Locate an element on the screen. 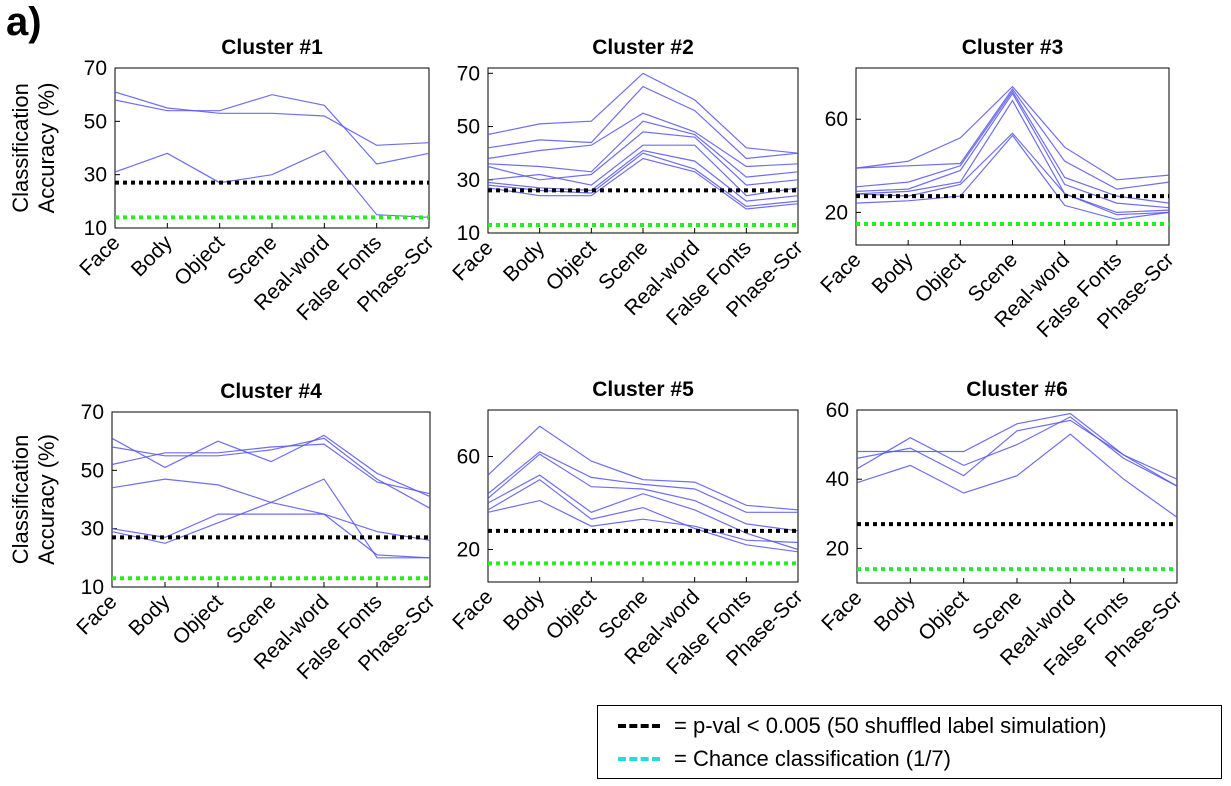 This screenshot has width=1231, height=786. legend-label: = Chance classification (1/7) is located at coordinates (812, 758).